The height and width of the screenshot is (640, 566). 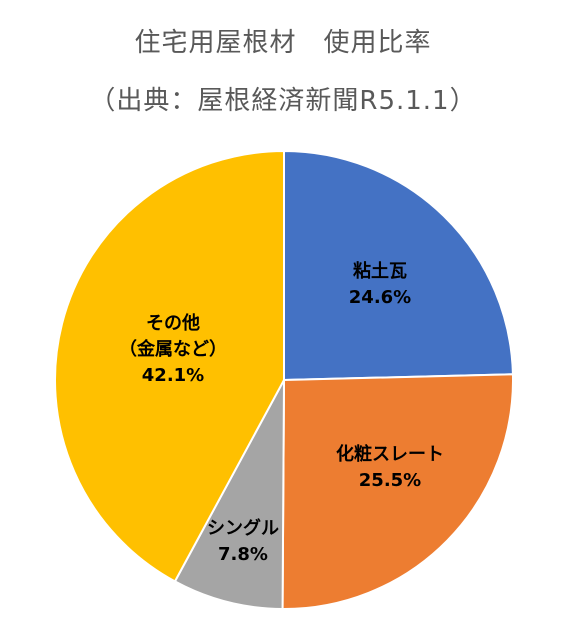 What do you see at coordinates (173, 323) in the screenshot?
I see `pie-label-4-line-1: その他` at bounding box center [173, 323].